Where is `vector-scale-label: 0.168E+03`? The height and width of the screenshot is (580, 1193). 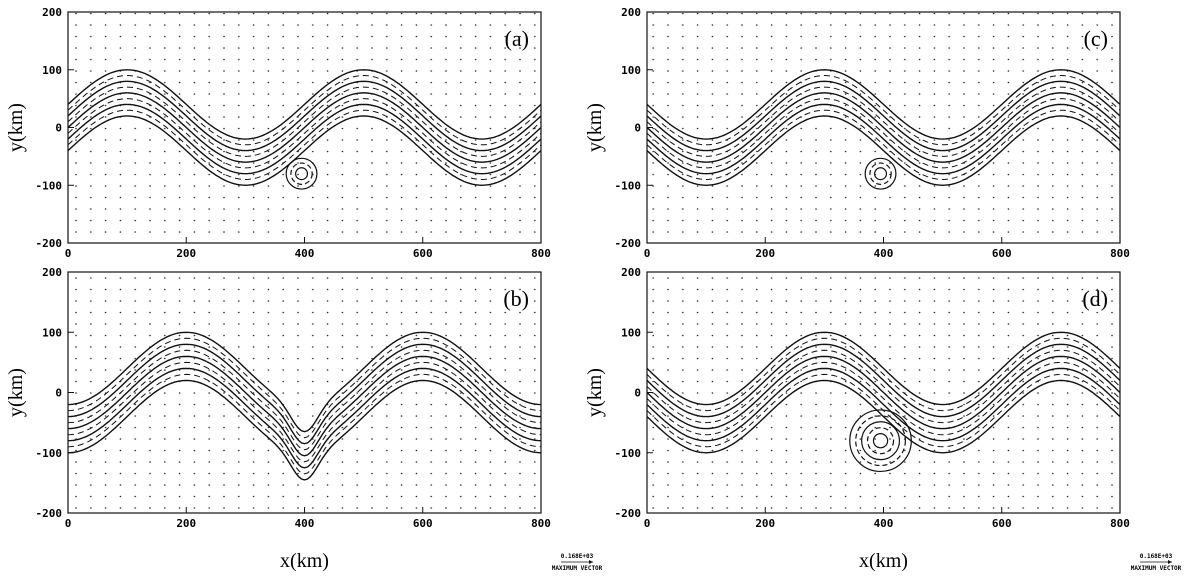
vector-scale-label: 0.168E+03 is located at coordinates (1156, 556).